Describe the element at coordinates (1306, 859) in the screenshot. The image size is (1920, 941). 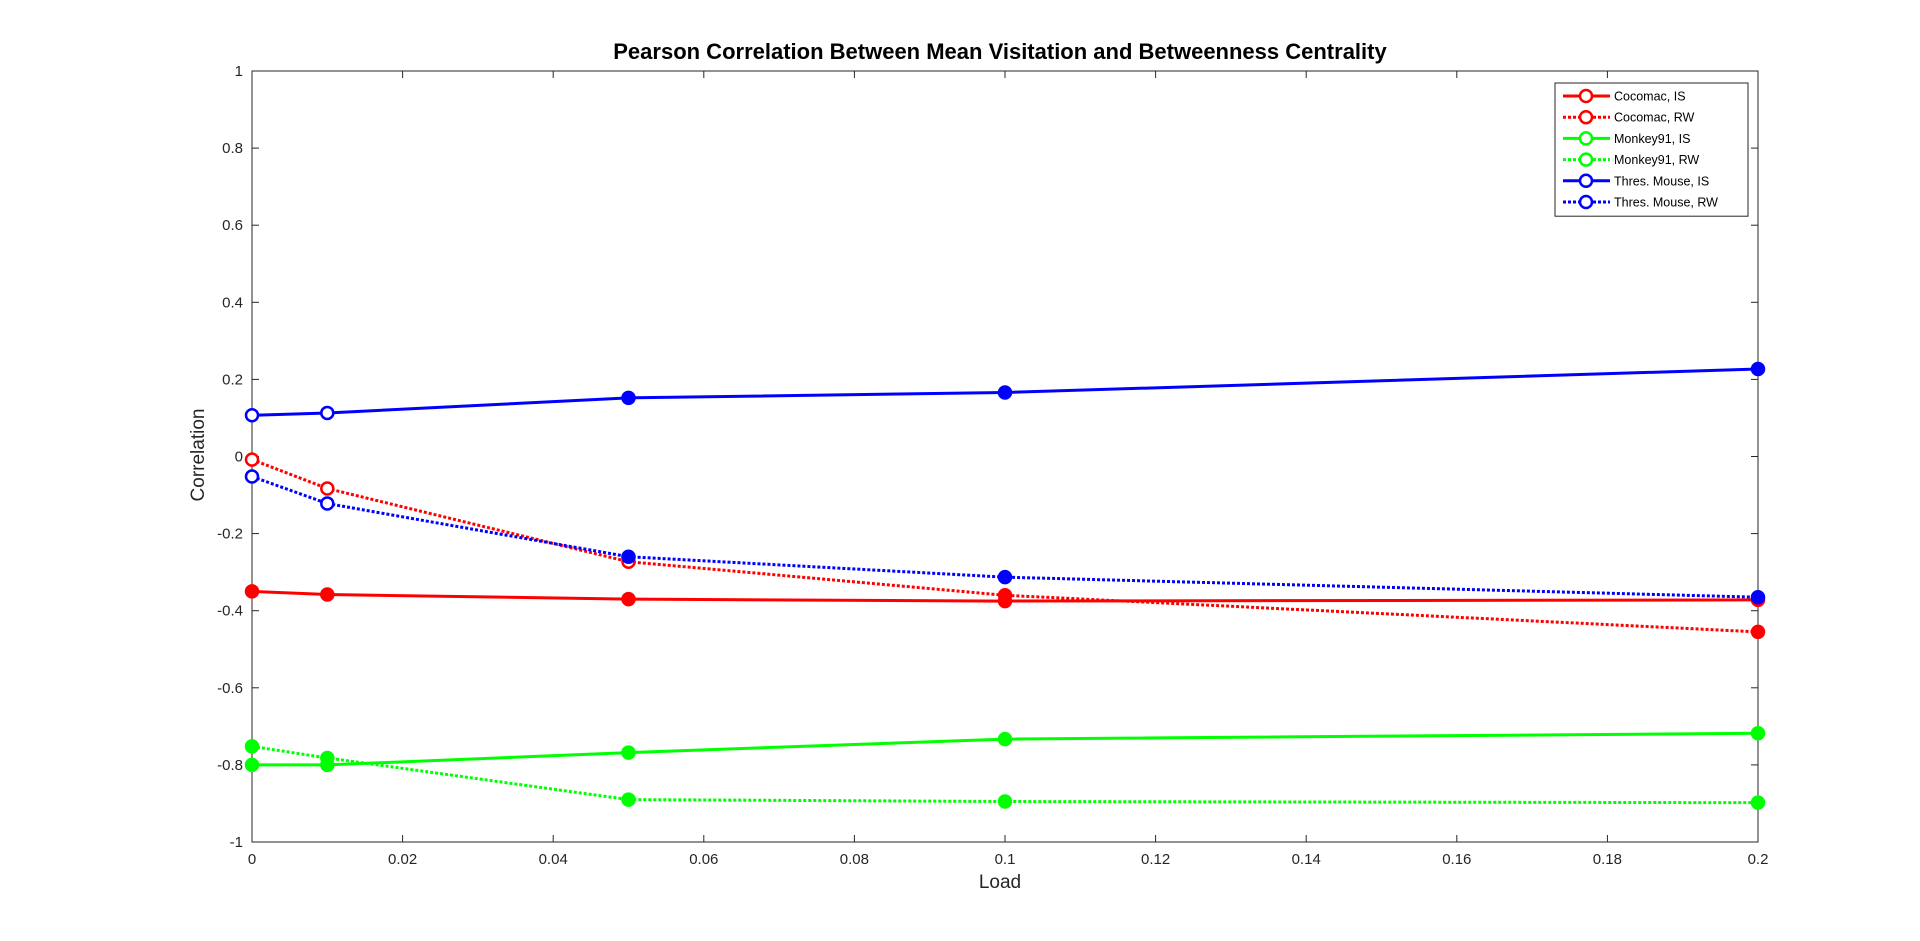
I see `x-tick-label: 0.14` at that location.